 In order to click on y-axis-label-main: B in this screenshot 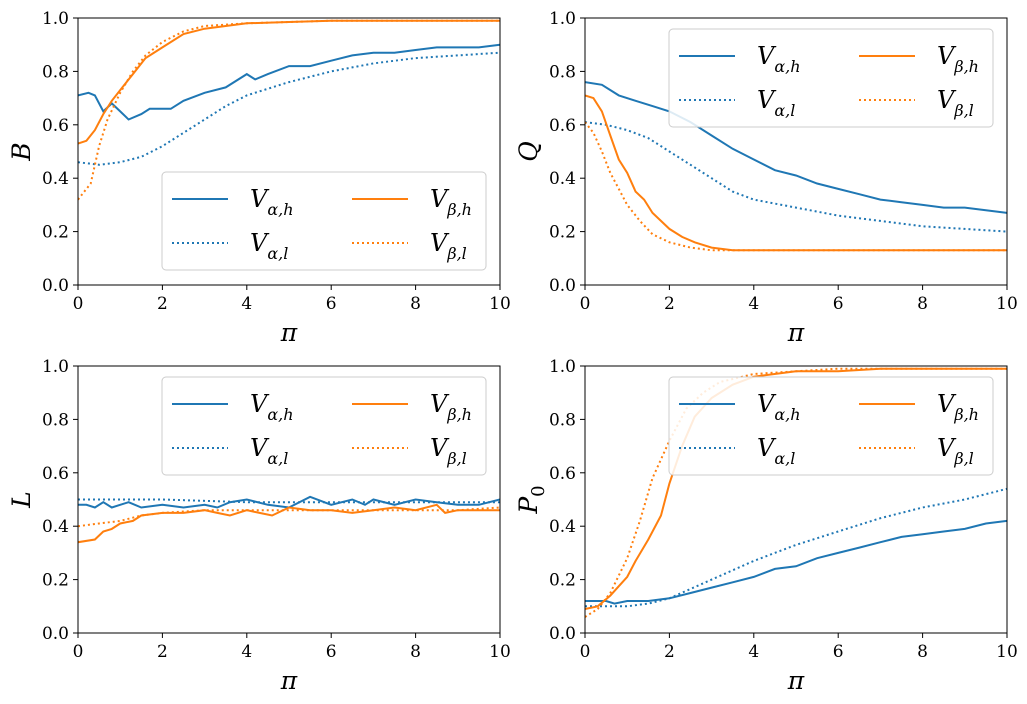, I will do `click(21, 151)`.